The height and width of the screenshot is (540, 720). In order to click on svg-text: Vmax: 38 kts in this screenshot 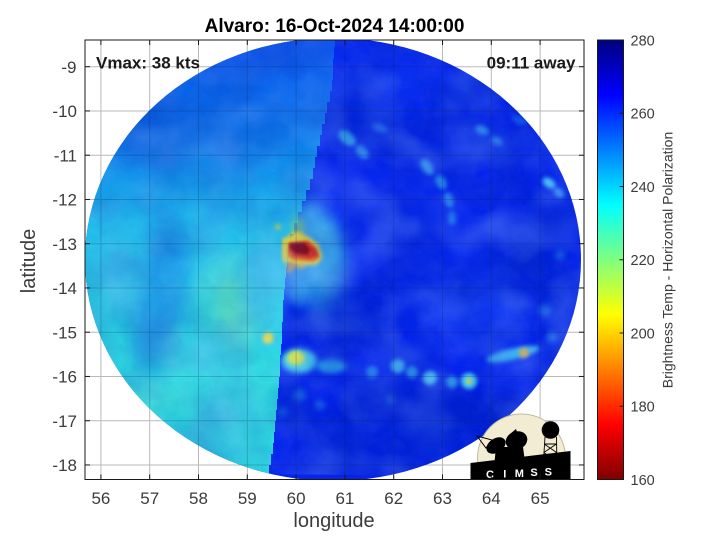, I will do `click(148, 63)`.